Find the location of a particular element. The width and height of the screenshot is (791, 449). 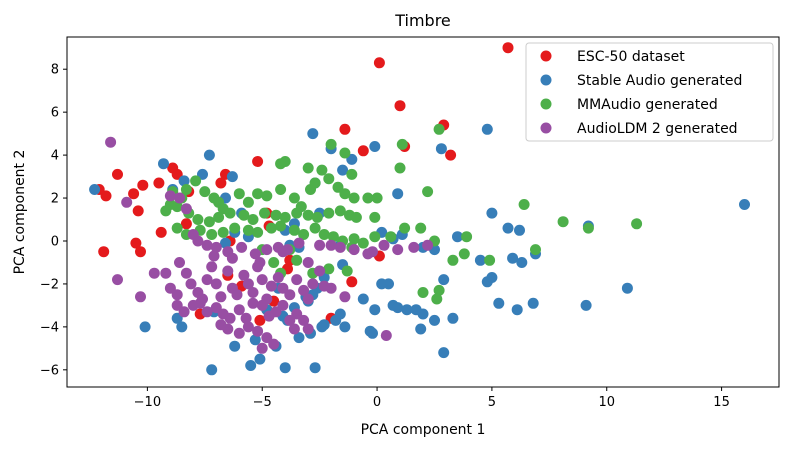

legend-label: ESC-50 dataset is located at coordinates (631, 57).